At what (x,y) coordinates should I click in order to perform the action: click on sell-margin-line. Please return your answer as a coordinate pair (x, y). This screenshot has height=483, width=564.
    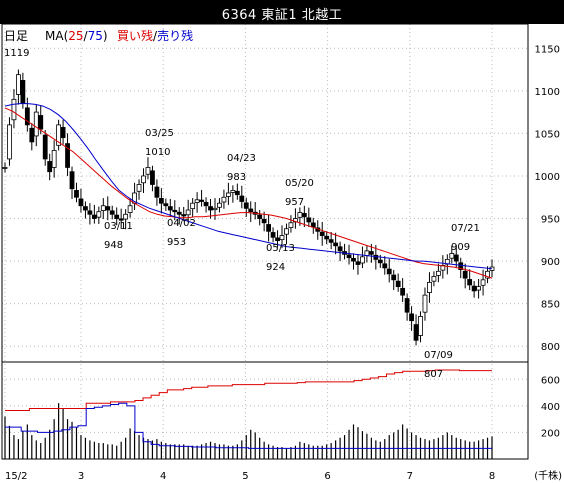
    Looking at the image, I should click on (248, 425).